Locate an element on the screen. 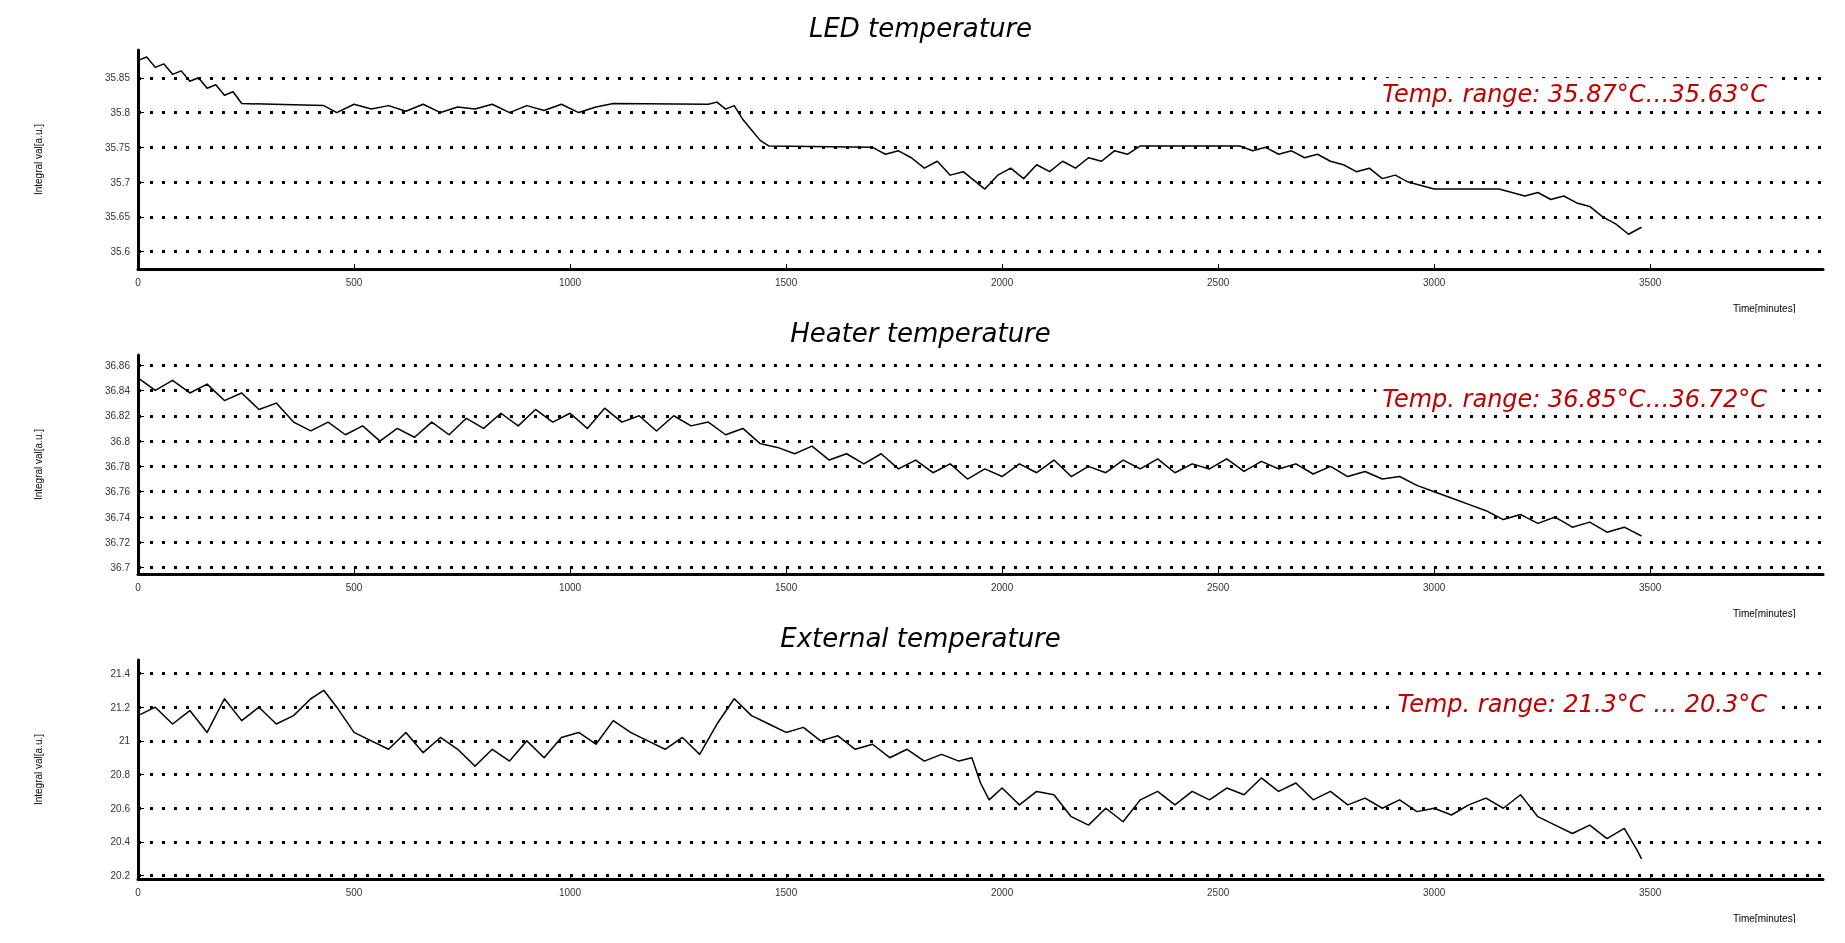  y-tick-label: 35.65 is located at coordinates (117, 217).